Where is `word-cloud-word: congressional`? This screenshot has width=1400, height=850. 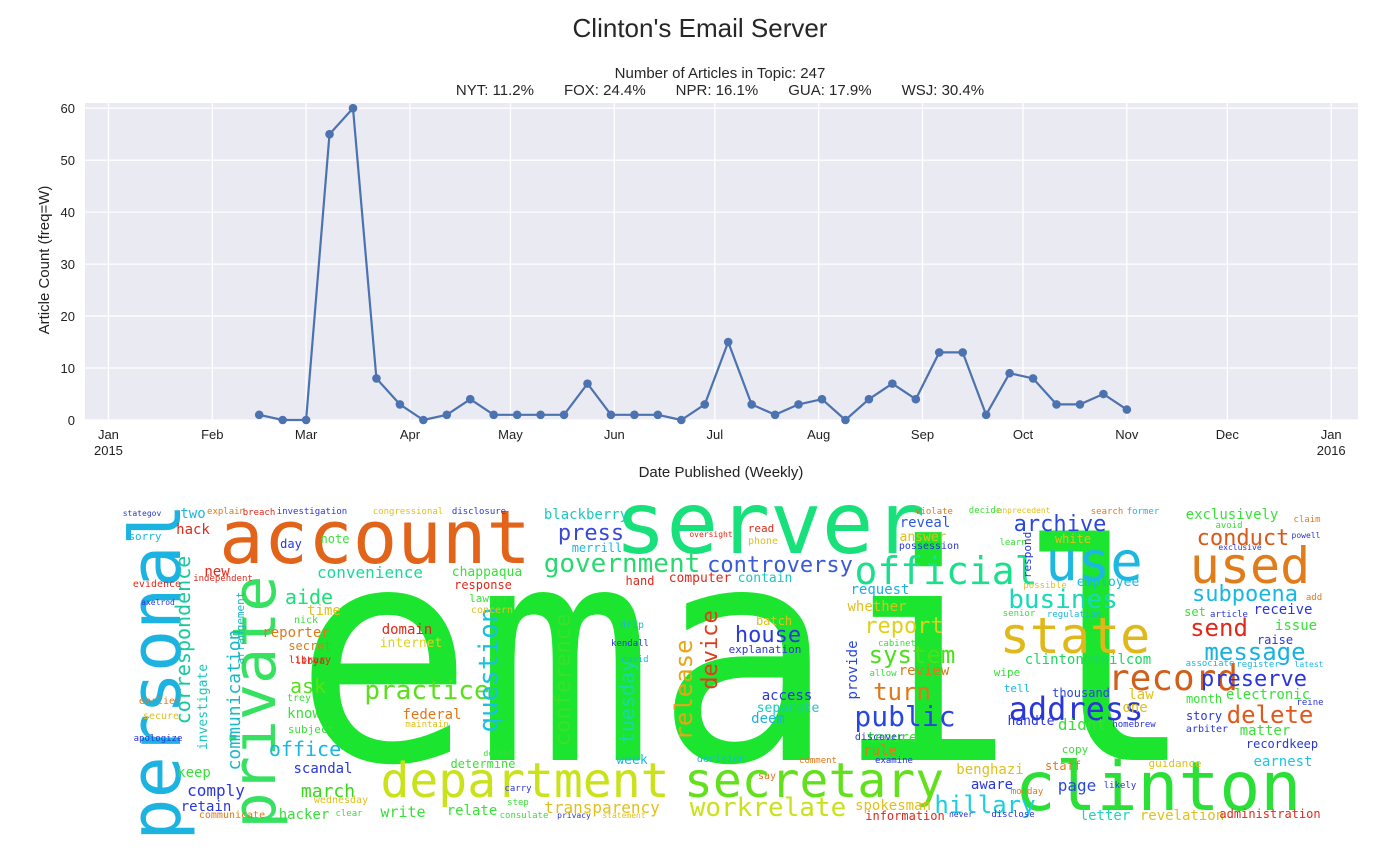
word-cloud-word: congressional is located at coordinates (408, 512).